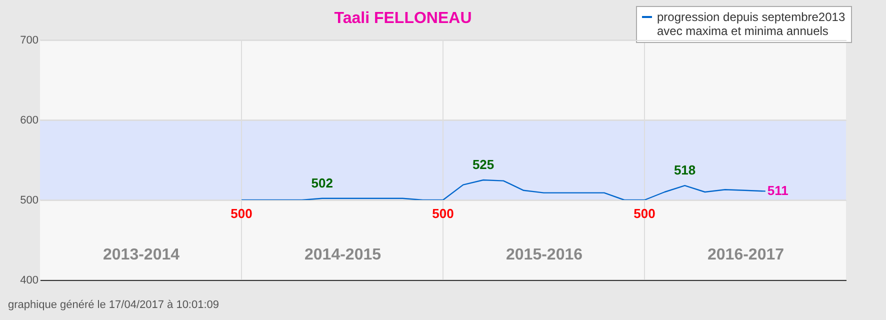  I want to click on text: graphique généré le 17/04/2017 à 10:01:09, so click(114, 305).